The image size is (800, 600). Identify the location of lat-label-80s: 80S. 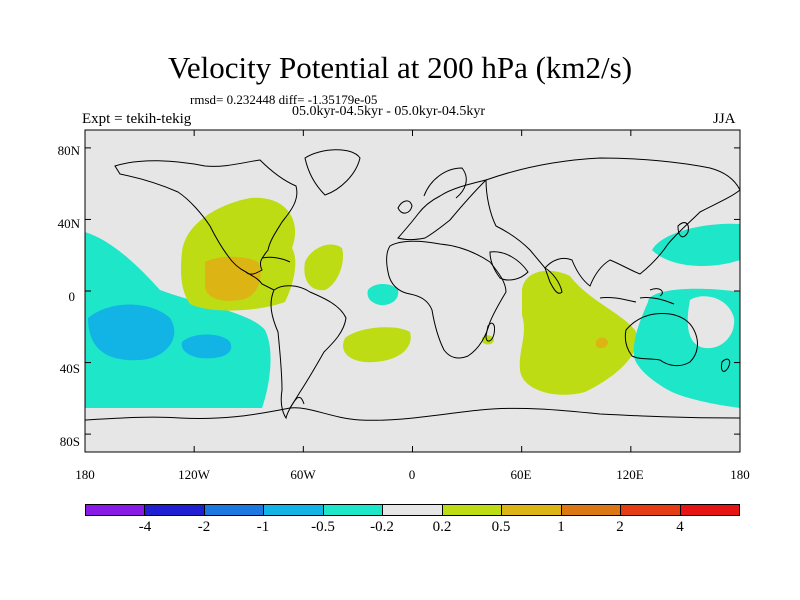
(69, 441).